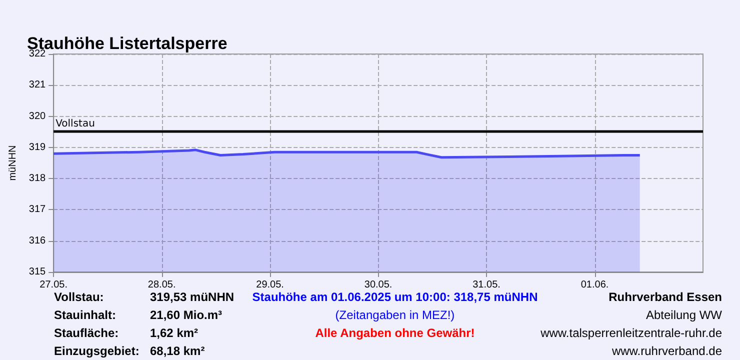  Describe the element at coordinates (162, 285) in the screenshot. I see `x-tick-label: 28.05.` at that location.